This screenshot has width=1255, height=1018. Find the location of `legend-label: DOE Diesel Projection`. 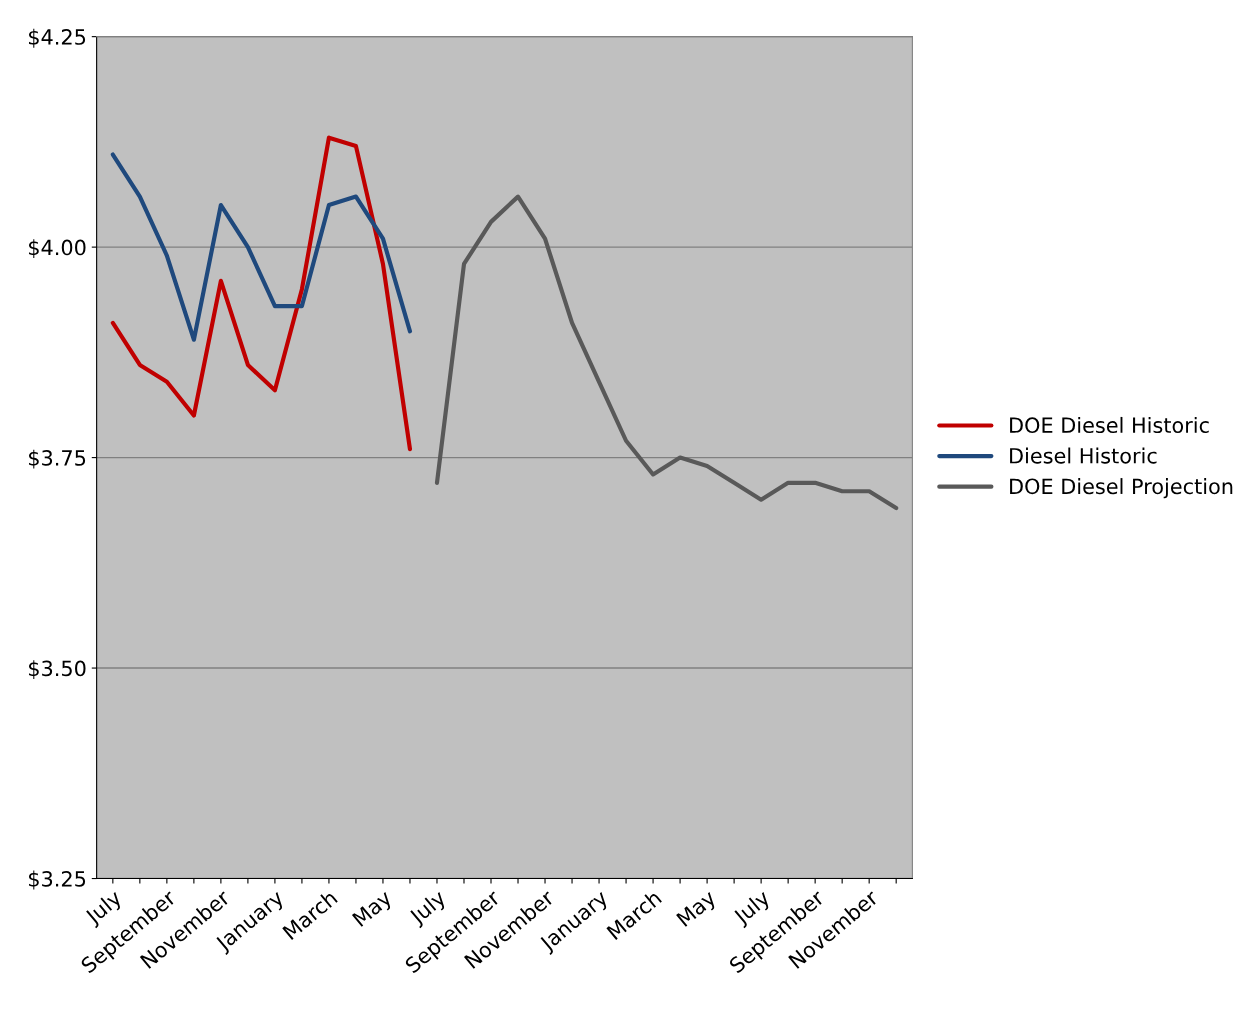

legend-label: DOE Diesel Projection is located at coordinates (1121, 488).